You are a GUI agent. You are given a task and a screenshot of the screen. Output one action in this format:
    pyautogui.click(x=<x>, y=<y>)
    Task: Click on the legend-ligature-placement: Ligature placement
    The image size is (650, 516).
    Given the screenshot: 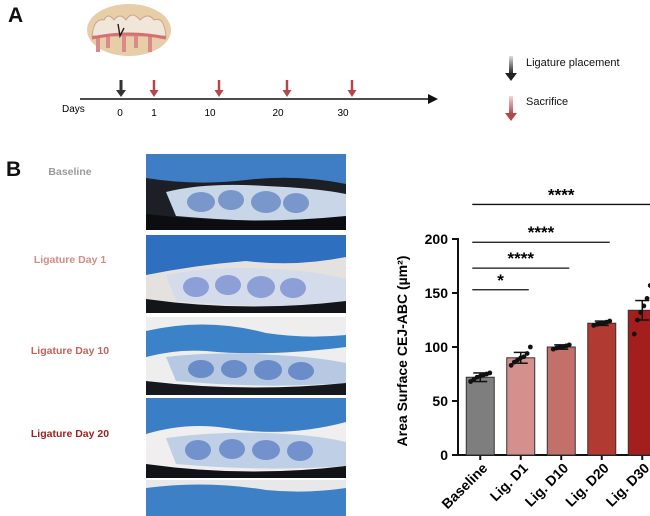 What is the action you would take?
    pyautogui.click(x=573, y=63)
    